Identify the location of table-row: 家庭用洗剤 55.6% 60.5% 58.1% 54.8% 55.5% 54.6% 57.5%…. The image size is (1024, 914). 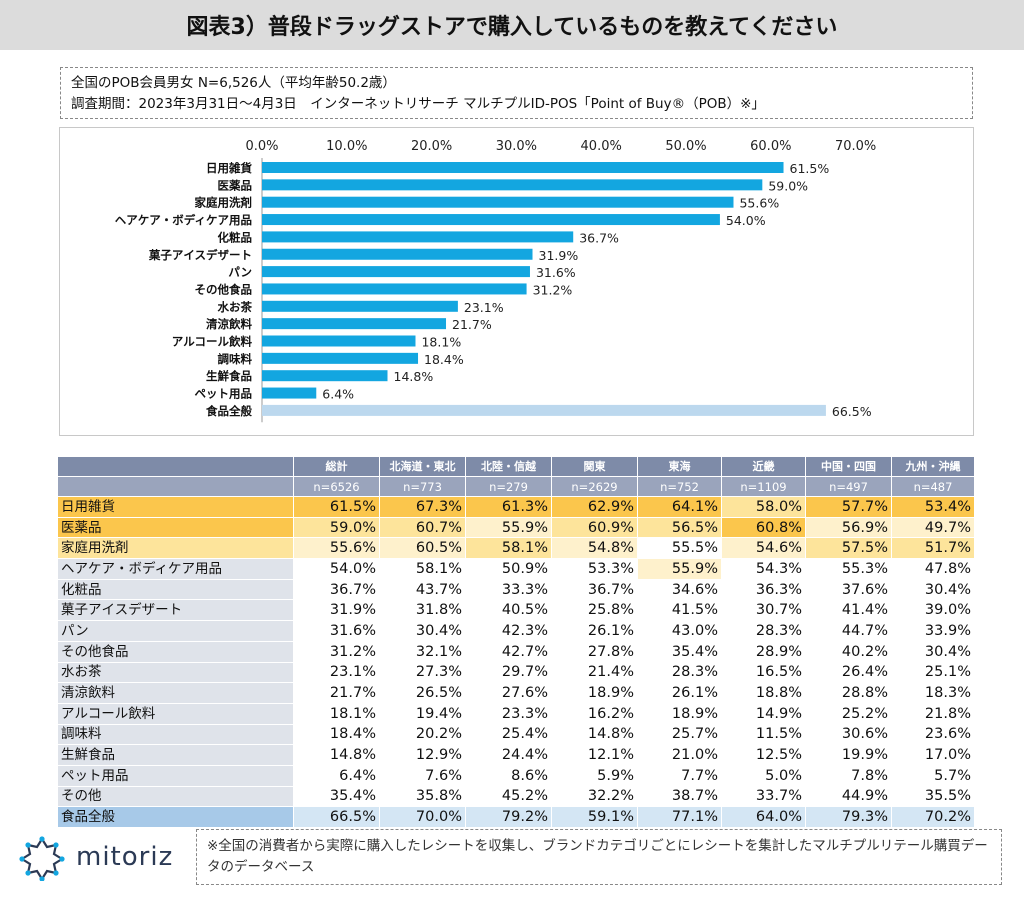
(516, 548).